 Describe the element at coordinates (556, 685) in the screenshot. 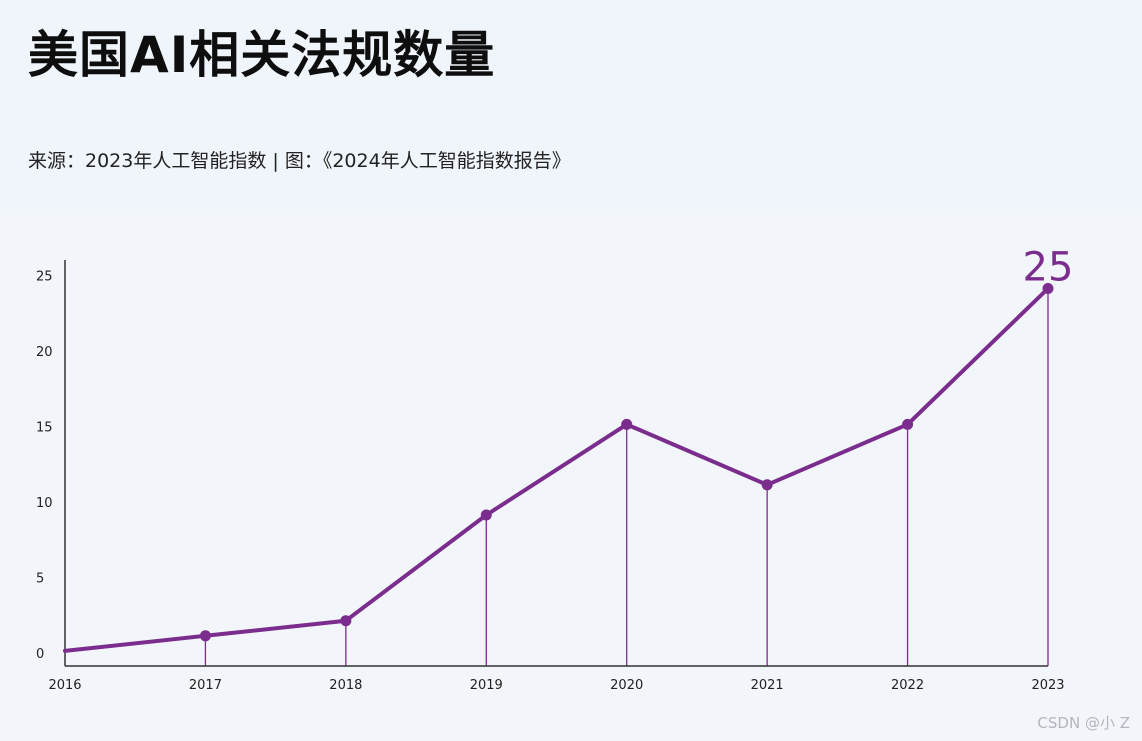

I see `x-axis-ticks: 2016 2017 2018 2019 2020 2021 2022 2023` at that location.